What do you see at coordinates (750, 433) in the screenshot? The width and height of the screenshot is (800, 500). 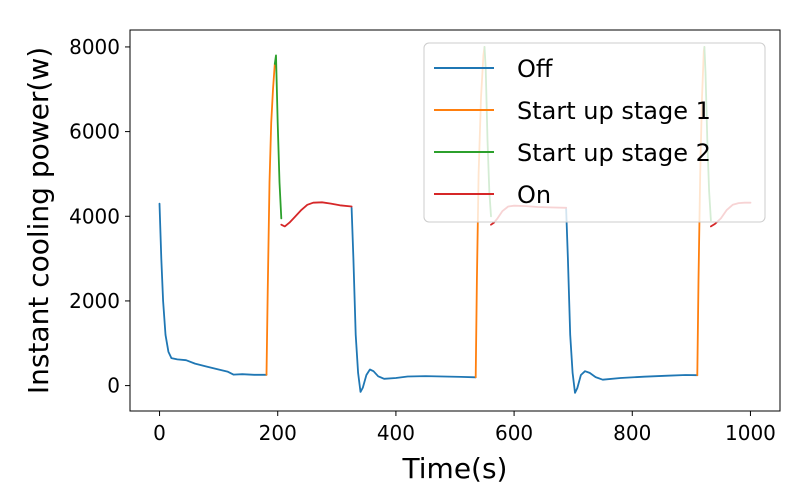 I see `x-tick-label: 1000` at bounding box center [750, 433].